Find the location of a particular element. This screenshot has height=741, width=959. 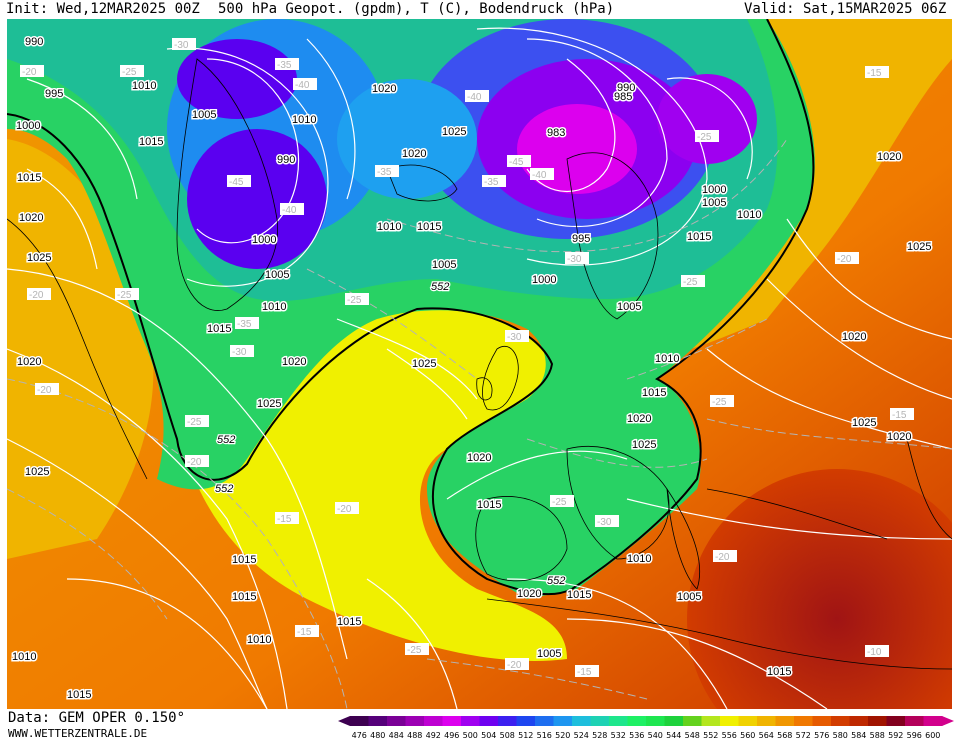

colorbar-tick-label: 576 is located at coordinates (821, 735).